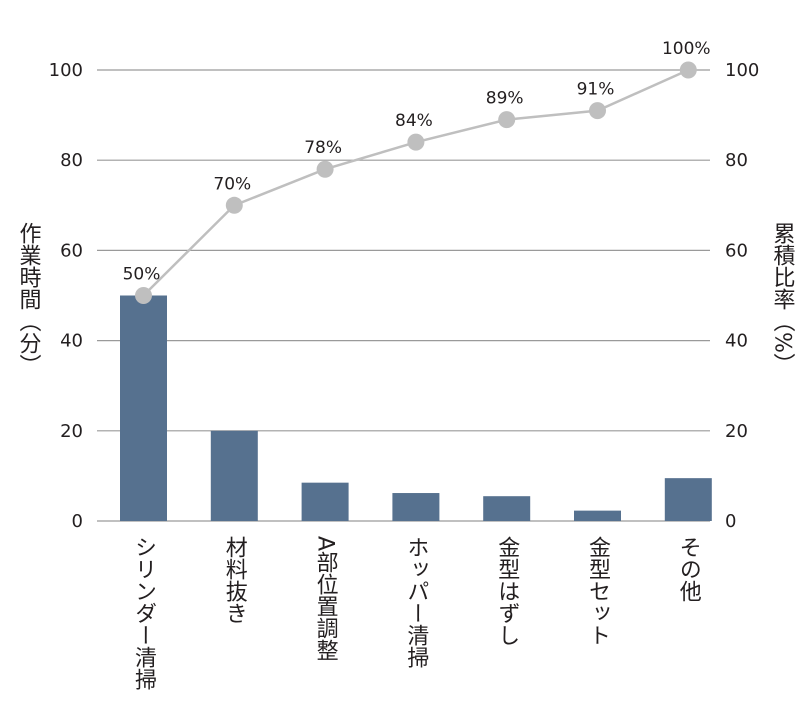 The image size is (800, 715). Describe the element at coordinates (689, 569) in the screenshot. I see `category-label: その他` at that location.